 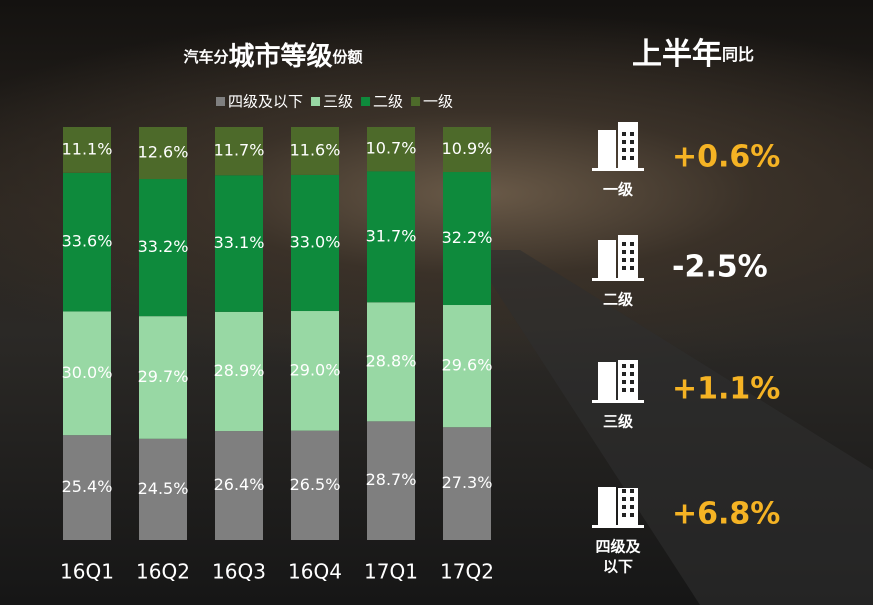 I want to click on data-label: 33.1%, so click(x=239, y=242).